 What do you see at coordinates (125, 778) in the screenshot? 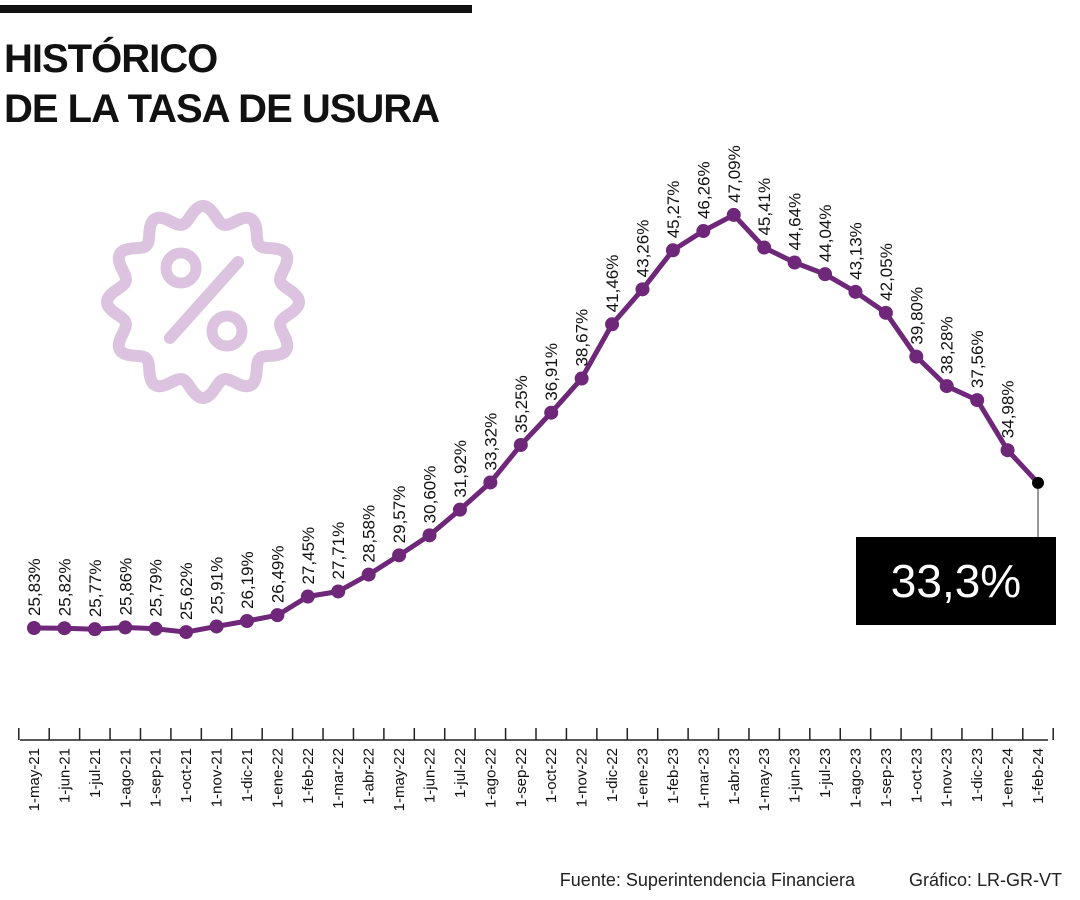
I see `x-tick-label: 1-ago-21` at bounding box center [125, 778].